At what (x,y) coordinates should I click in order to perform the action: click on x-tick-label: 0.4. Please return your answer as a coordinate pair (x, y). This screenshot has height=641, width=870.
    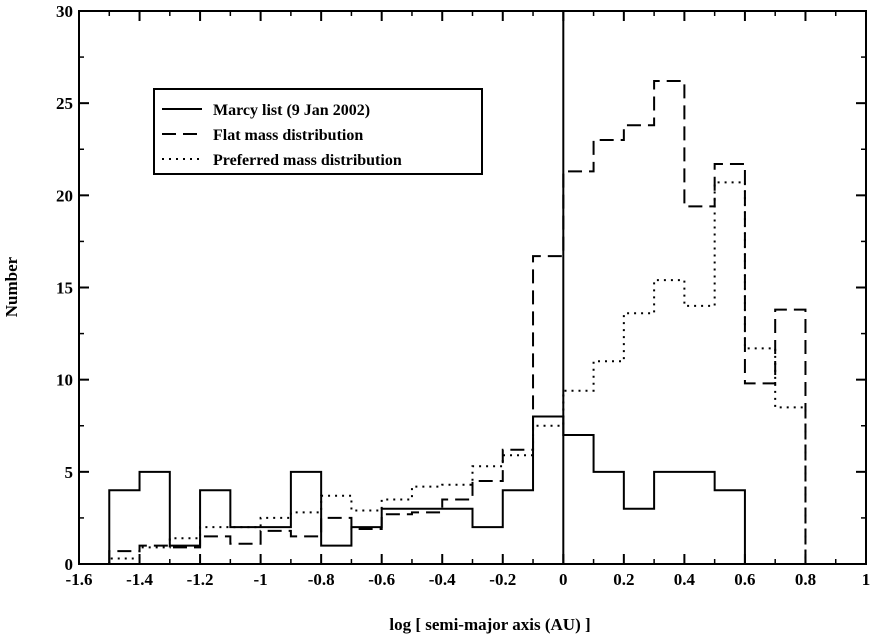
    Looking at the image, I should click on (685, 579).